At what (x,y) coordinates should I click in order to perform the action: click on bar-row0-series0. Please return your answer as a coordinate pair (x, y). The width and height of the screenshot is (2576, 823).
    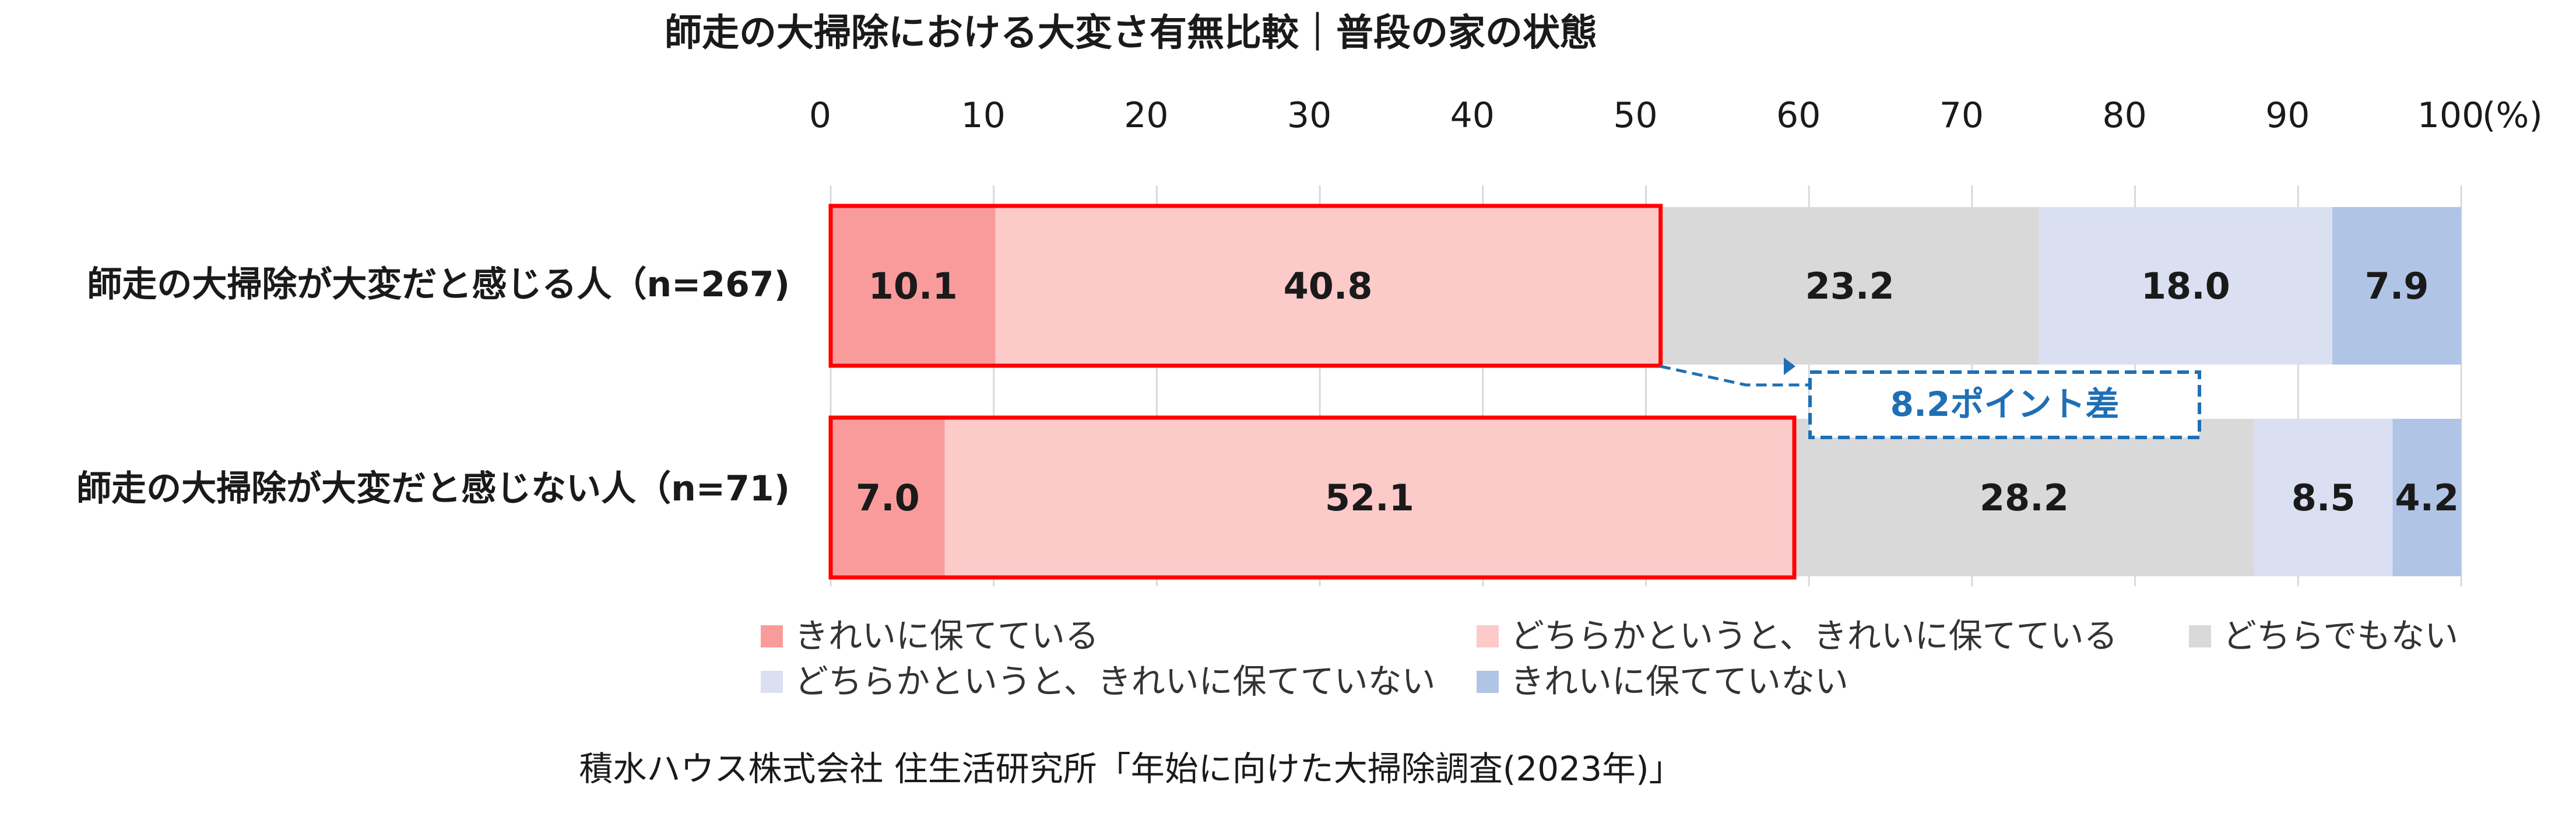
    Looking at the image, I should click on (913, 286).